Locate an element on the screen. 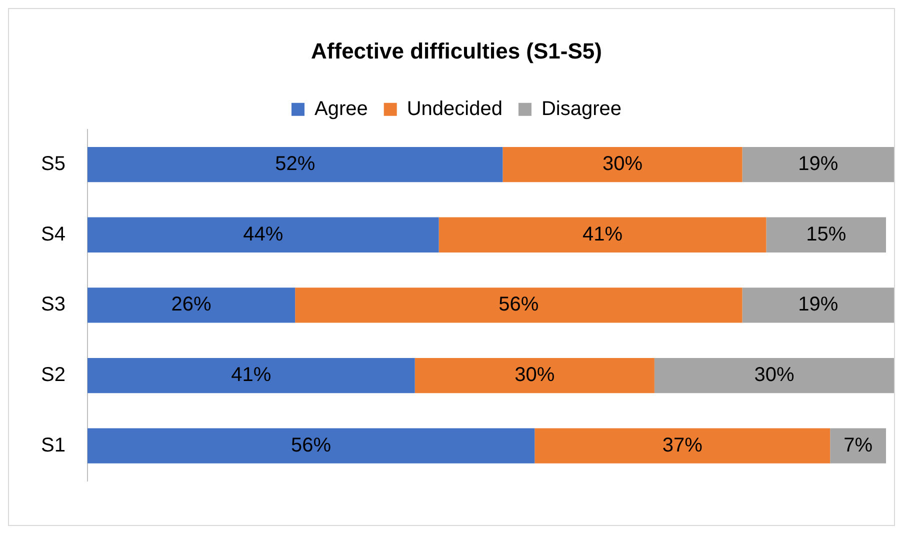  y-tick-label: S4 is located at coordinates (53, 234).